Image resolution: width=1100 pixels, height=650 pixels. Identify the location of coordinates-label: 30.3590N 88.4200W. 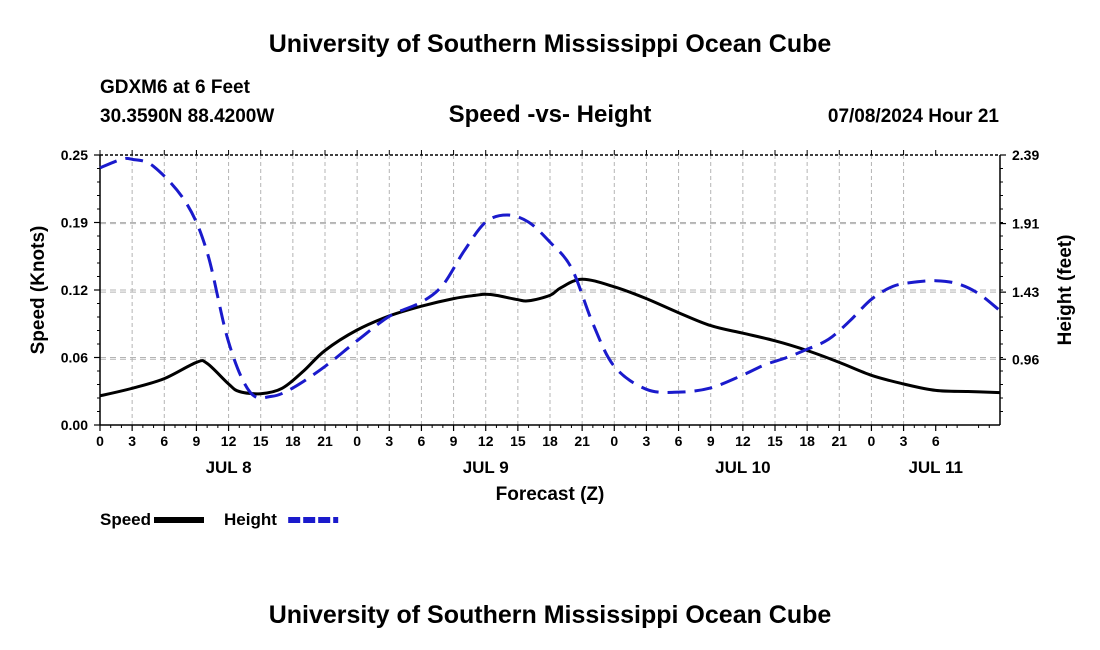
(187, 116).